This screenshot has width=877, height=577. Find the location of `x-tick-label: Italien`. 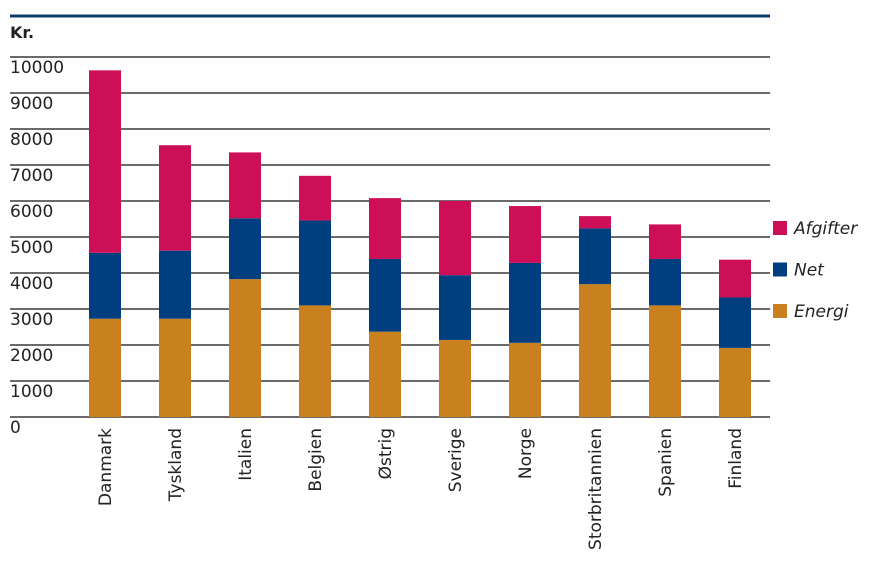

x-tick-label: Italien is located at coordinates (246, 454).